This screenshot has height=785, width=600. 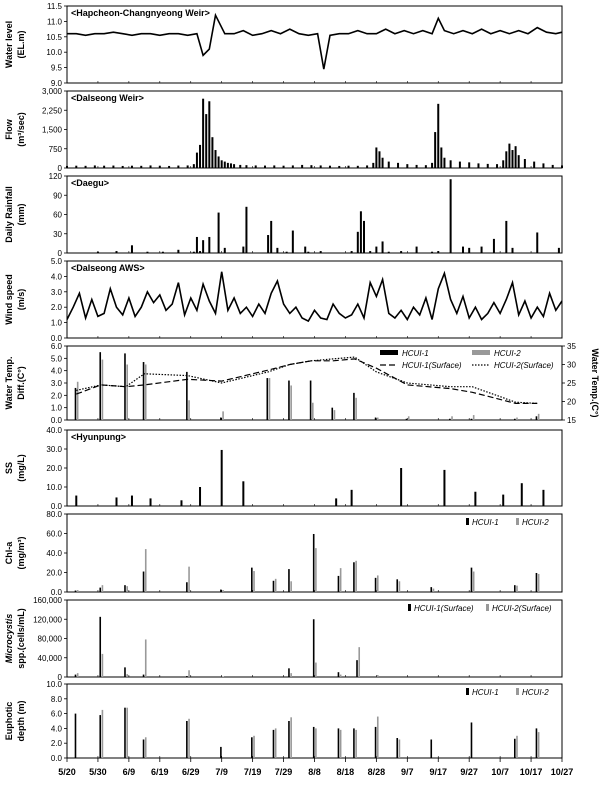 I want to click on legend-label: HCUI-1, so click(x=485, y=522).